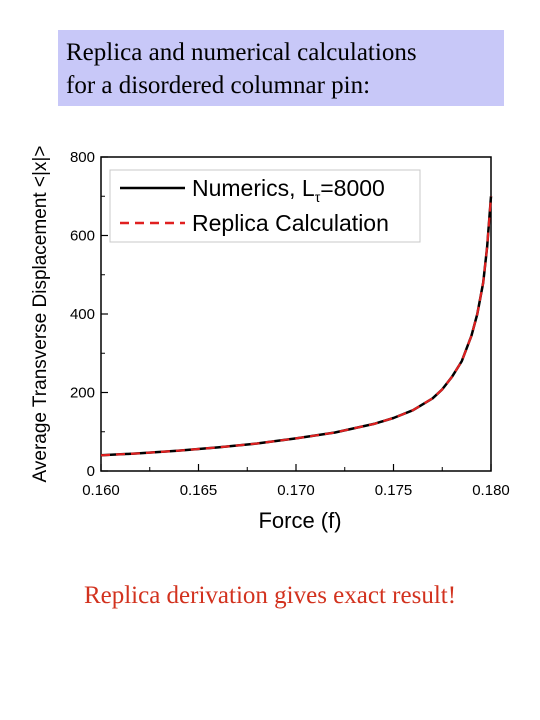 This screenshot has height=720, width=540. Describe the element at coordinates (218, 85) in the screenshot. I see `title-line-2: for a disordered columnar pin:` at that location.